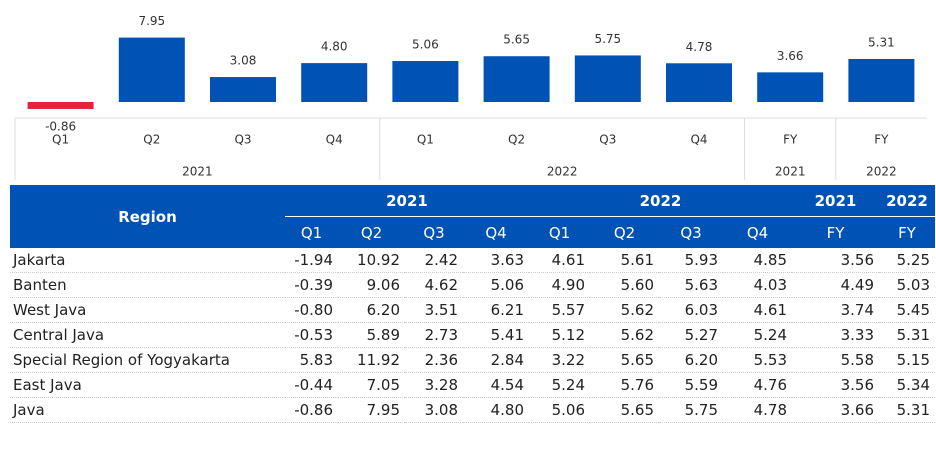 The image size is (936, 450). What do you see at coordinates (835, 360) in the screenshot?
I see `growth-cell: 5.58` at bounding box center [835, 360].